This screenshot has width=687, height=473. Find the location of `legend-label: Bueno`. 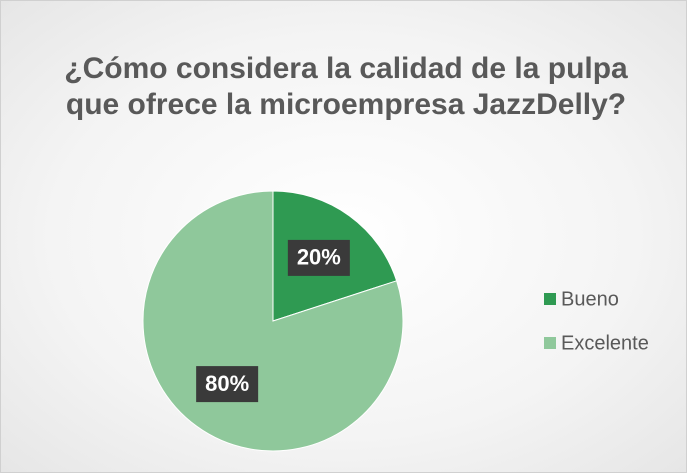

legend-label: Bueno is located at coordinates (590, 299).